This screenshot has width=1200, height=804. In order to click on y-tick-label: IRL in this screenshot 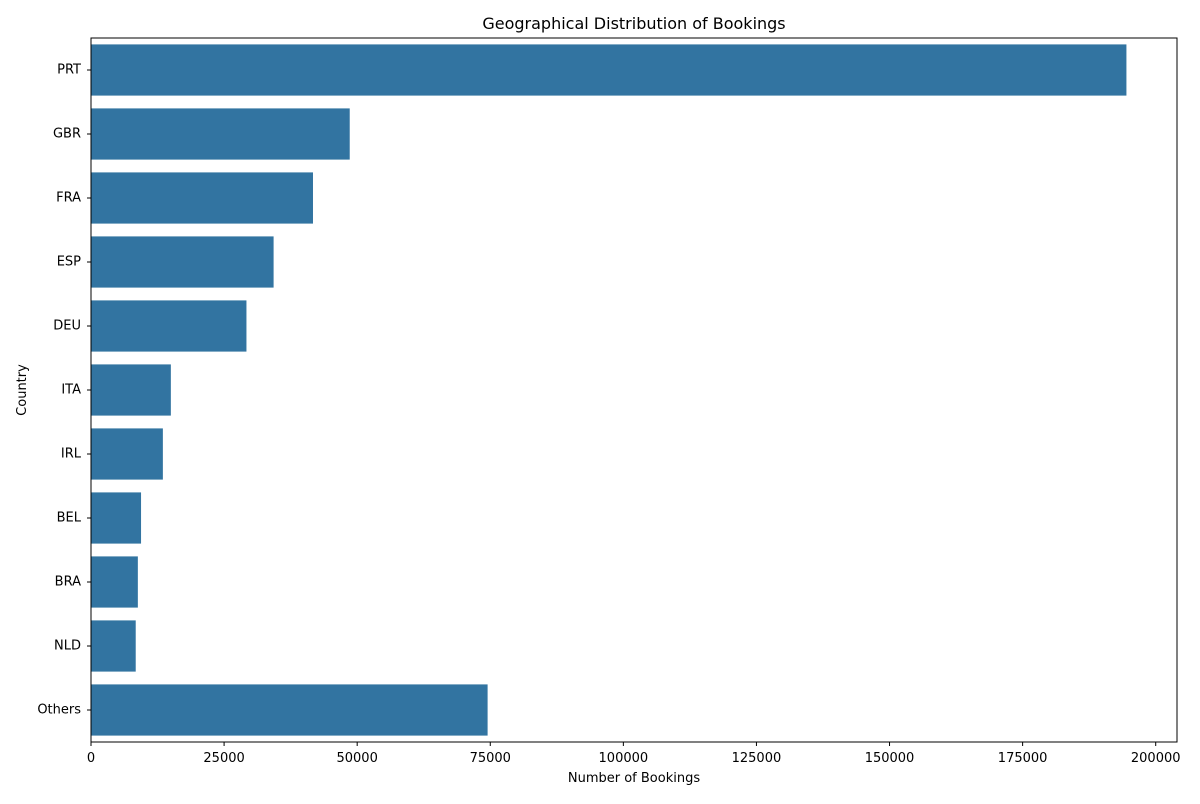, I will do `click(71, 454)`.